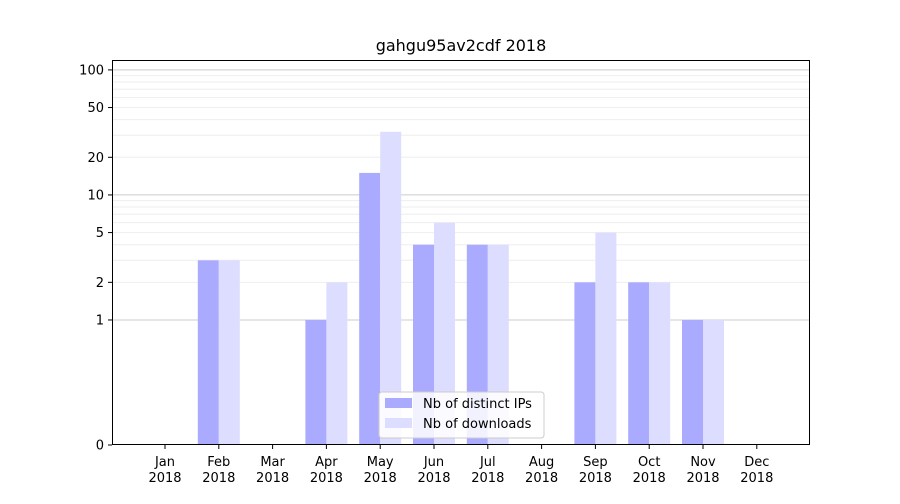 Image resolution: width=900 pixels, height=504 pixels. What do you see at coordinates (95, 258) in the screenshot?
I see `y-axis: 0 1 2 5 10 20 50 100` at bounding box center [95, 258].